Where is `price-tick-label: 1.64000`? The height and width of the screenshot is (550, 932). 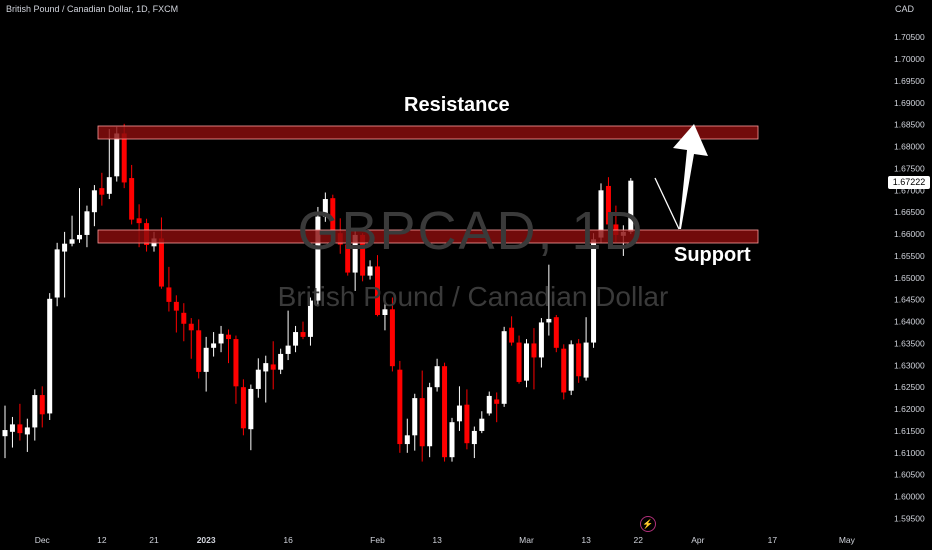 price-tick-label: 1.64000 is located at coordinates (909, 322).